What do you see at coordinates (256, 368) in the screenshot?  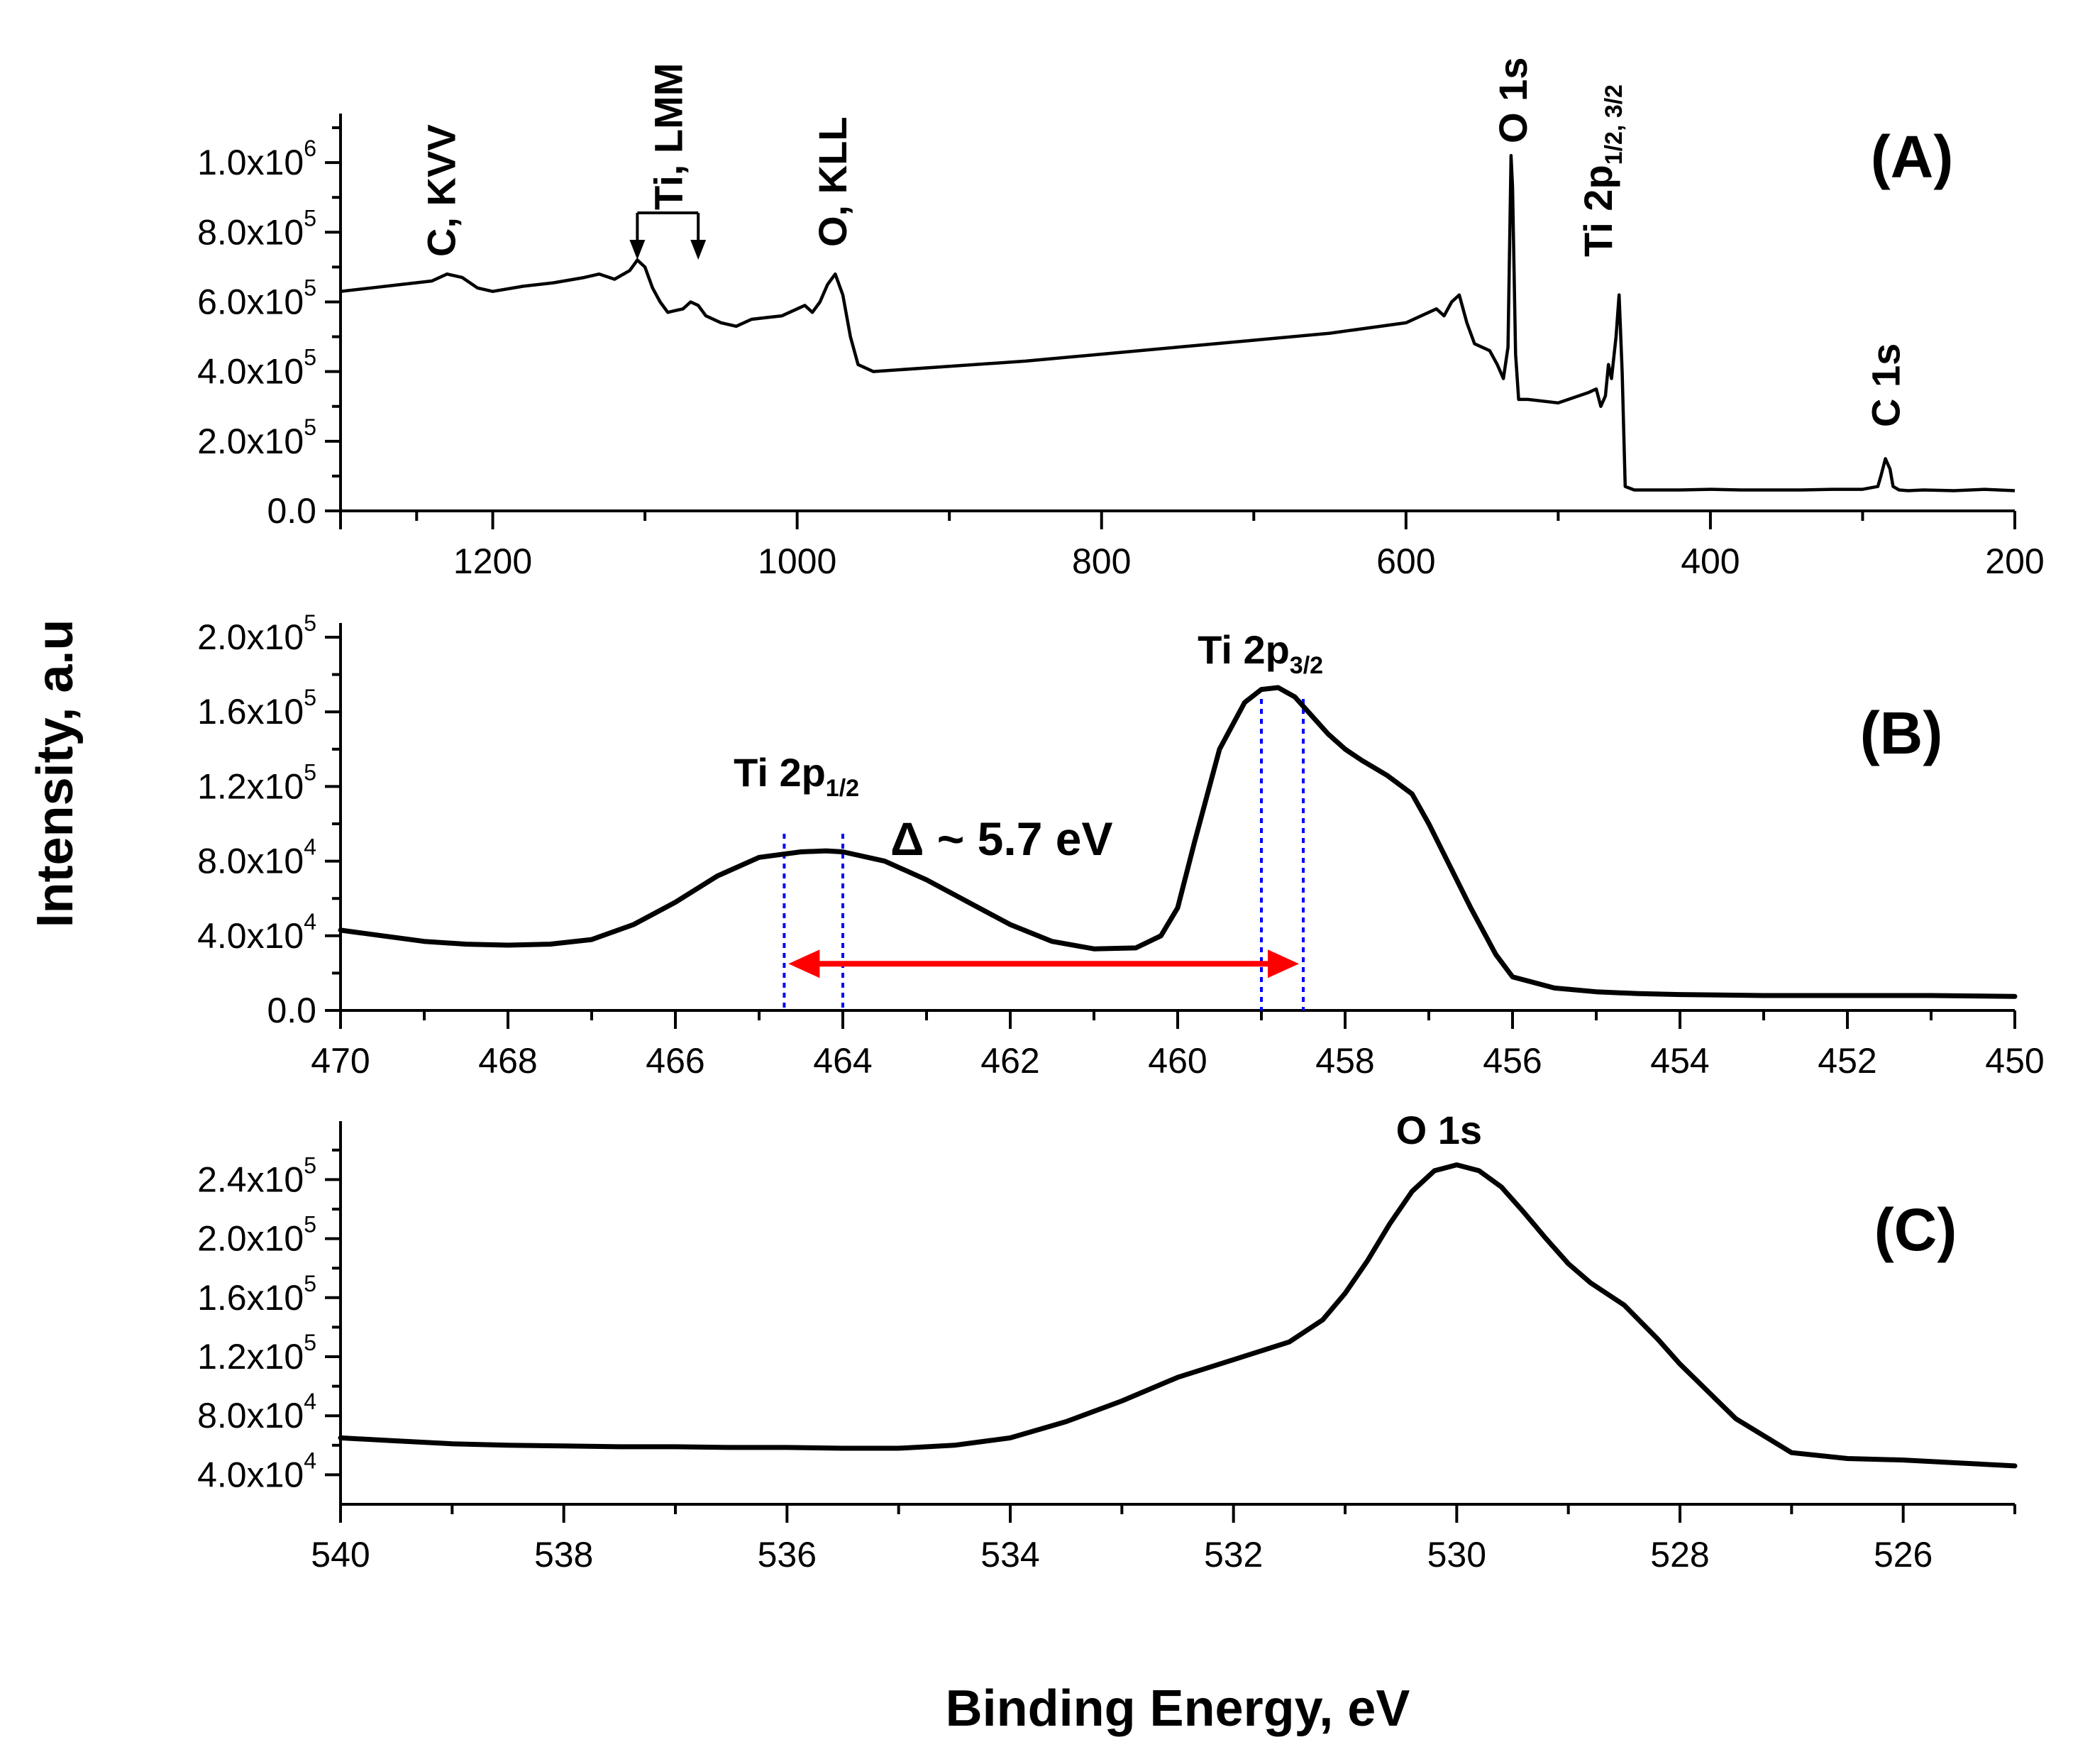 I see `y-tick-label: 4.0x10⁵` at bounding box center [256, 368].